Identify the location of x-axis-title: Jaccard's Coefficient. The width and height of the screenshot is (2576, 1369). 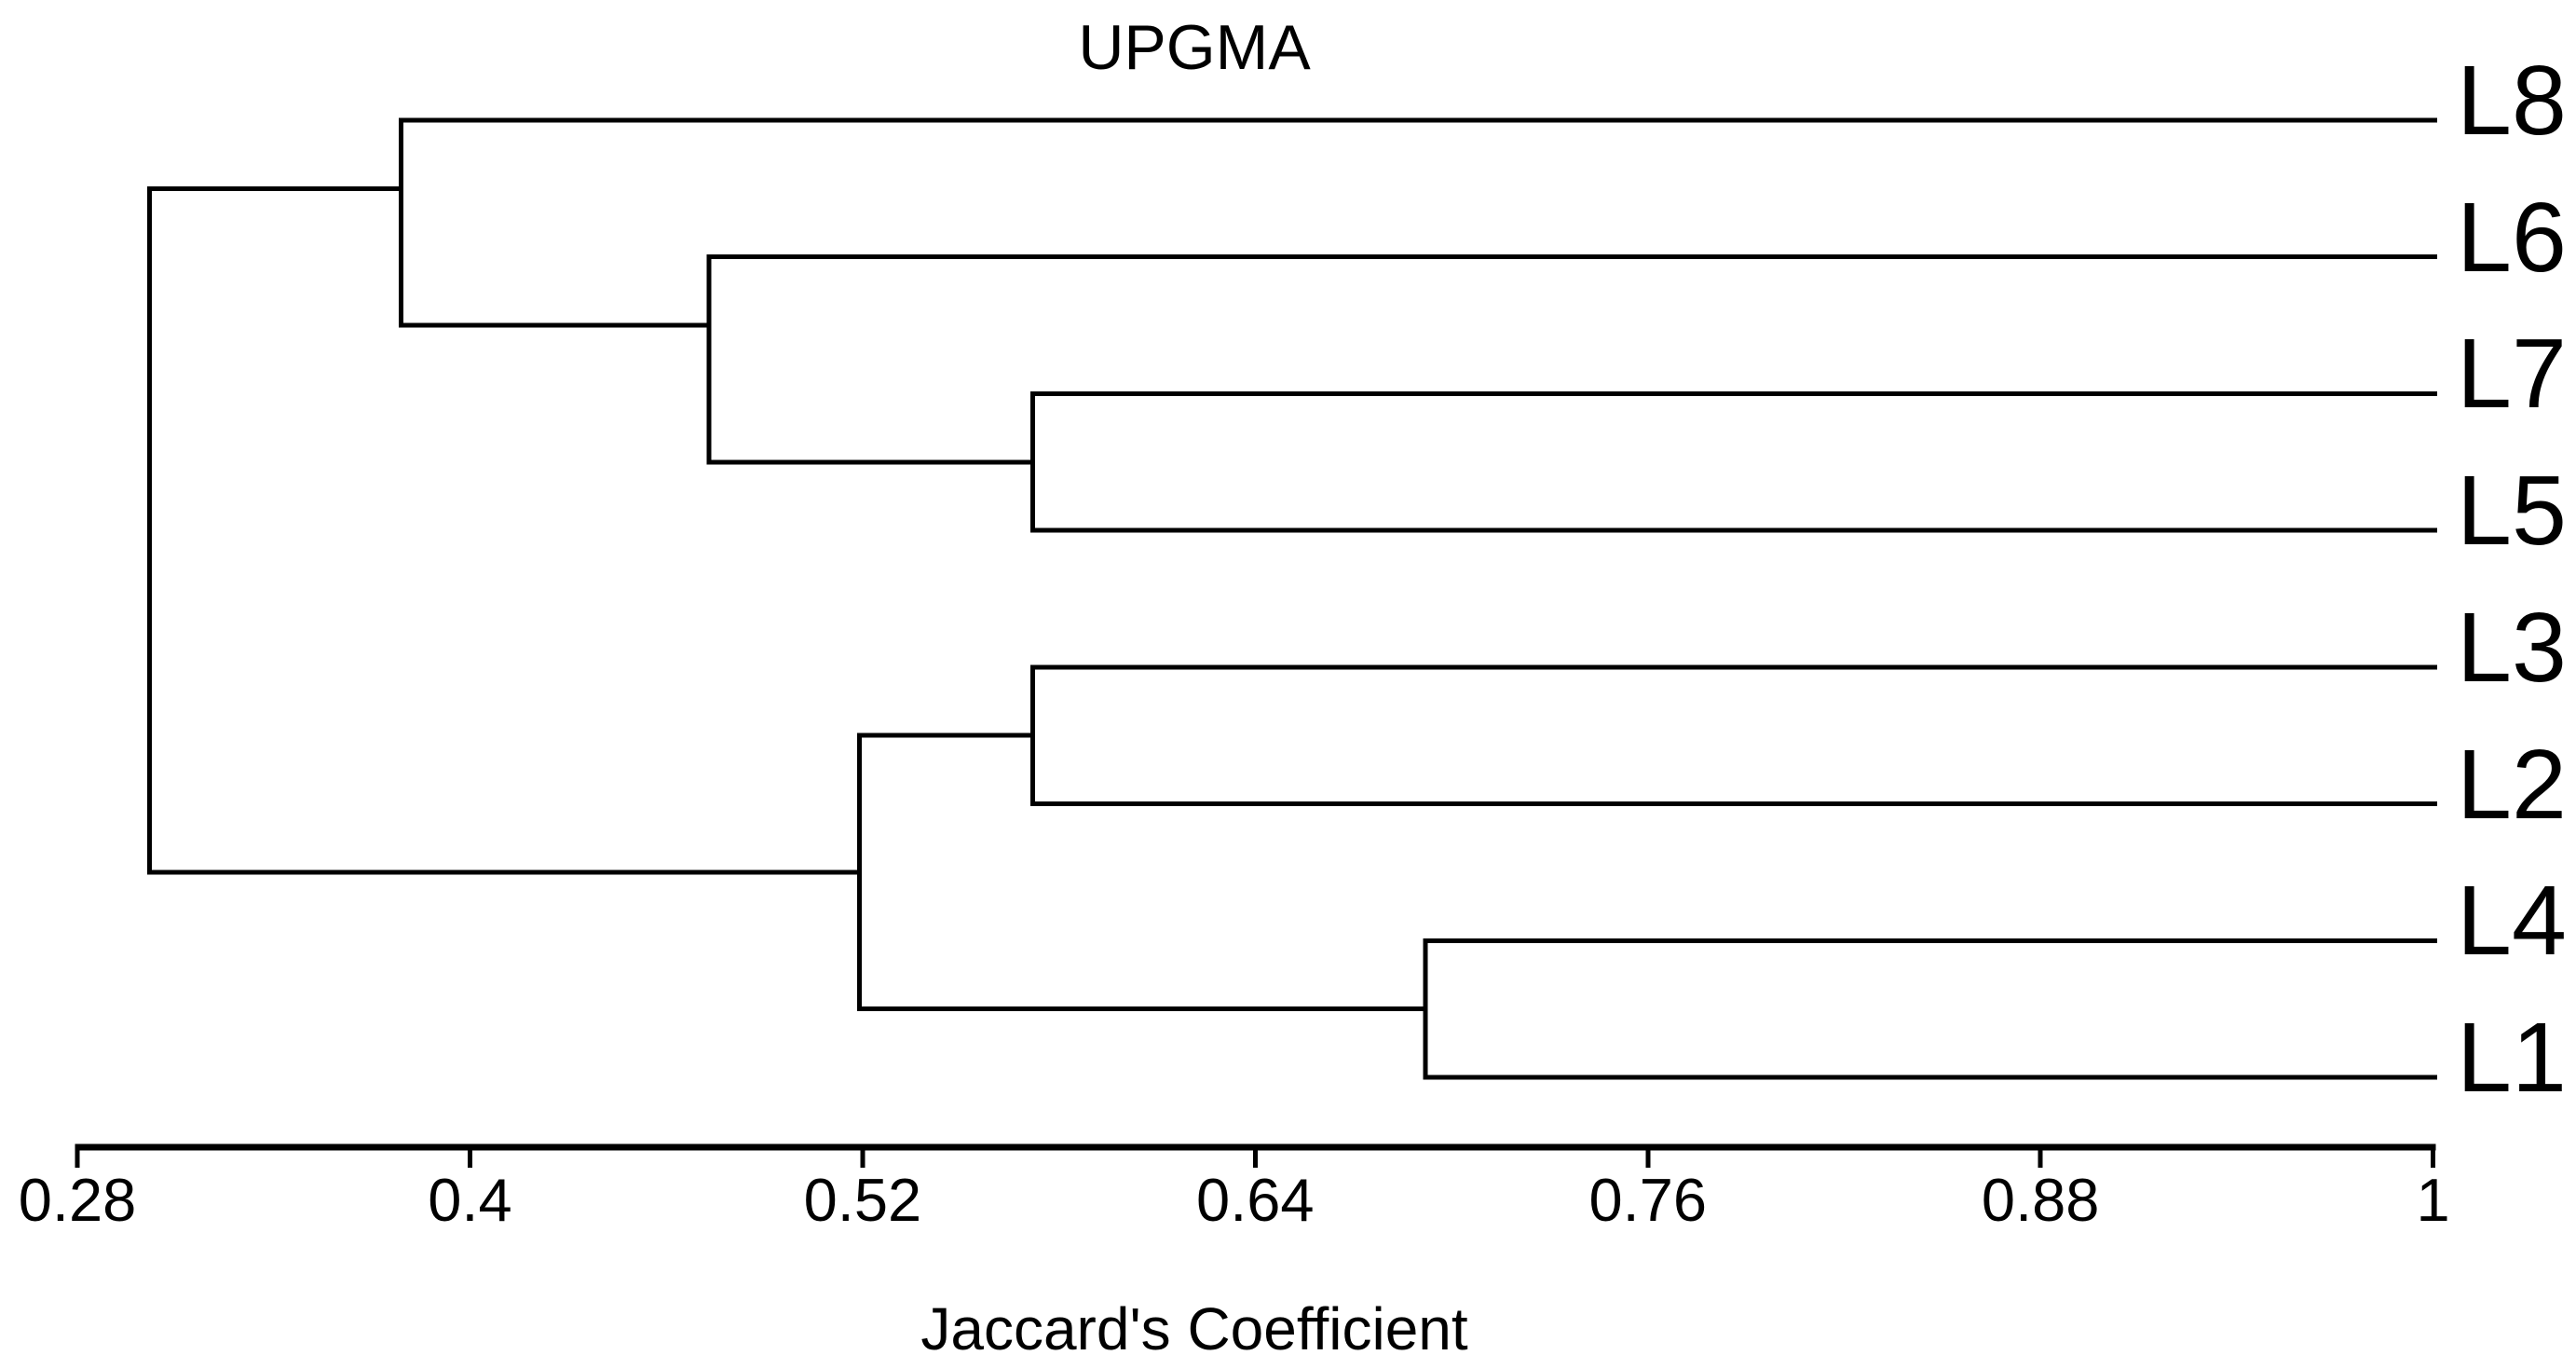
(1194, 1328).